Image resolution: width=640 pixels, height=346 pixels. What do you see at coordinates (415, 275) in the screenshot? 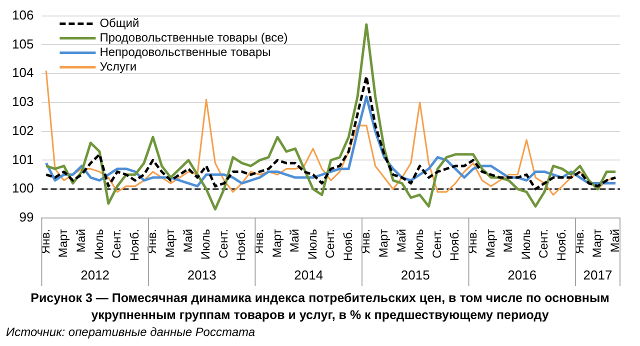
I see `text: 2015` at bounding box center [415, 275].